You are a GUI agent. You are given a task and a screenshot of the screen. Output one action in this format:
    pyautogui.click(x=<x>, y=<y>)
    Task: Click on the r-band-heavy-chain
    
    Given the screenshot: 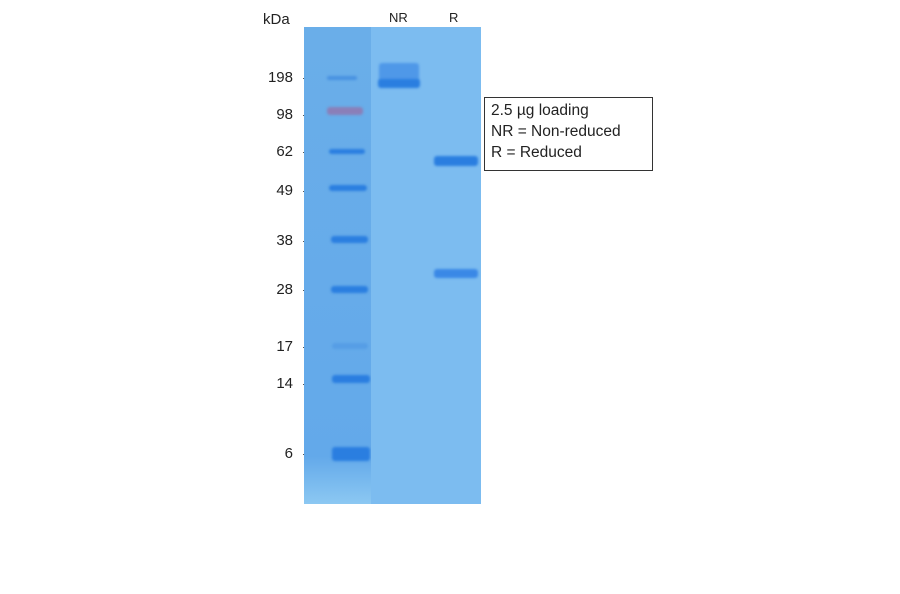 What is the action you would take?
    pyautogui.click(x=456, y=161)
    